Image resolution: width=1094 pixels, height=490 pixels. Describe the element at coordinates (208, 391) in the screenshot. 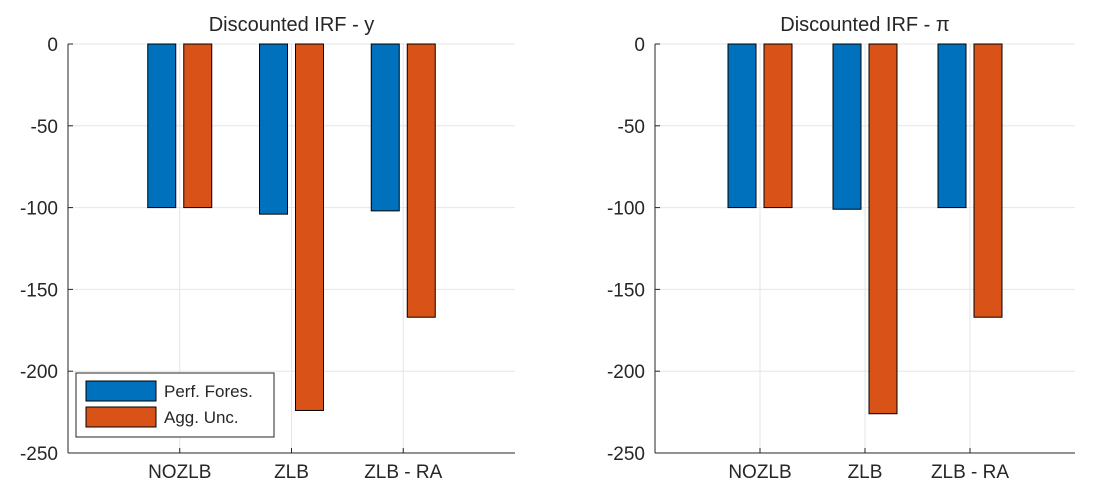

I see `legend-label: Perf. Fores.` at that location.